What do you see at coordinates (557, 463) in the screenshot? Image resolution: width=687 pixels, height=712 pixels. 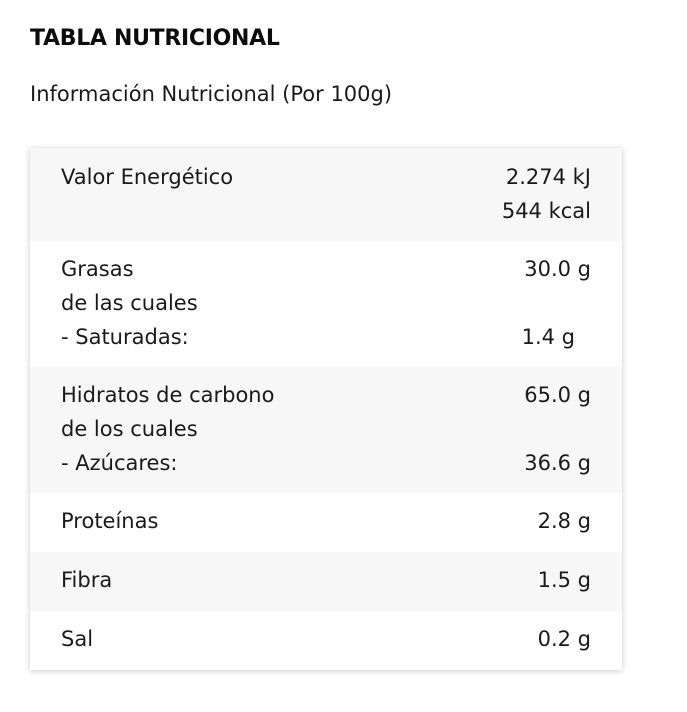 I see `azucares-value: 36.6 g` at bounding box center [557, 463].